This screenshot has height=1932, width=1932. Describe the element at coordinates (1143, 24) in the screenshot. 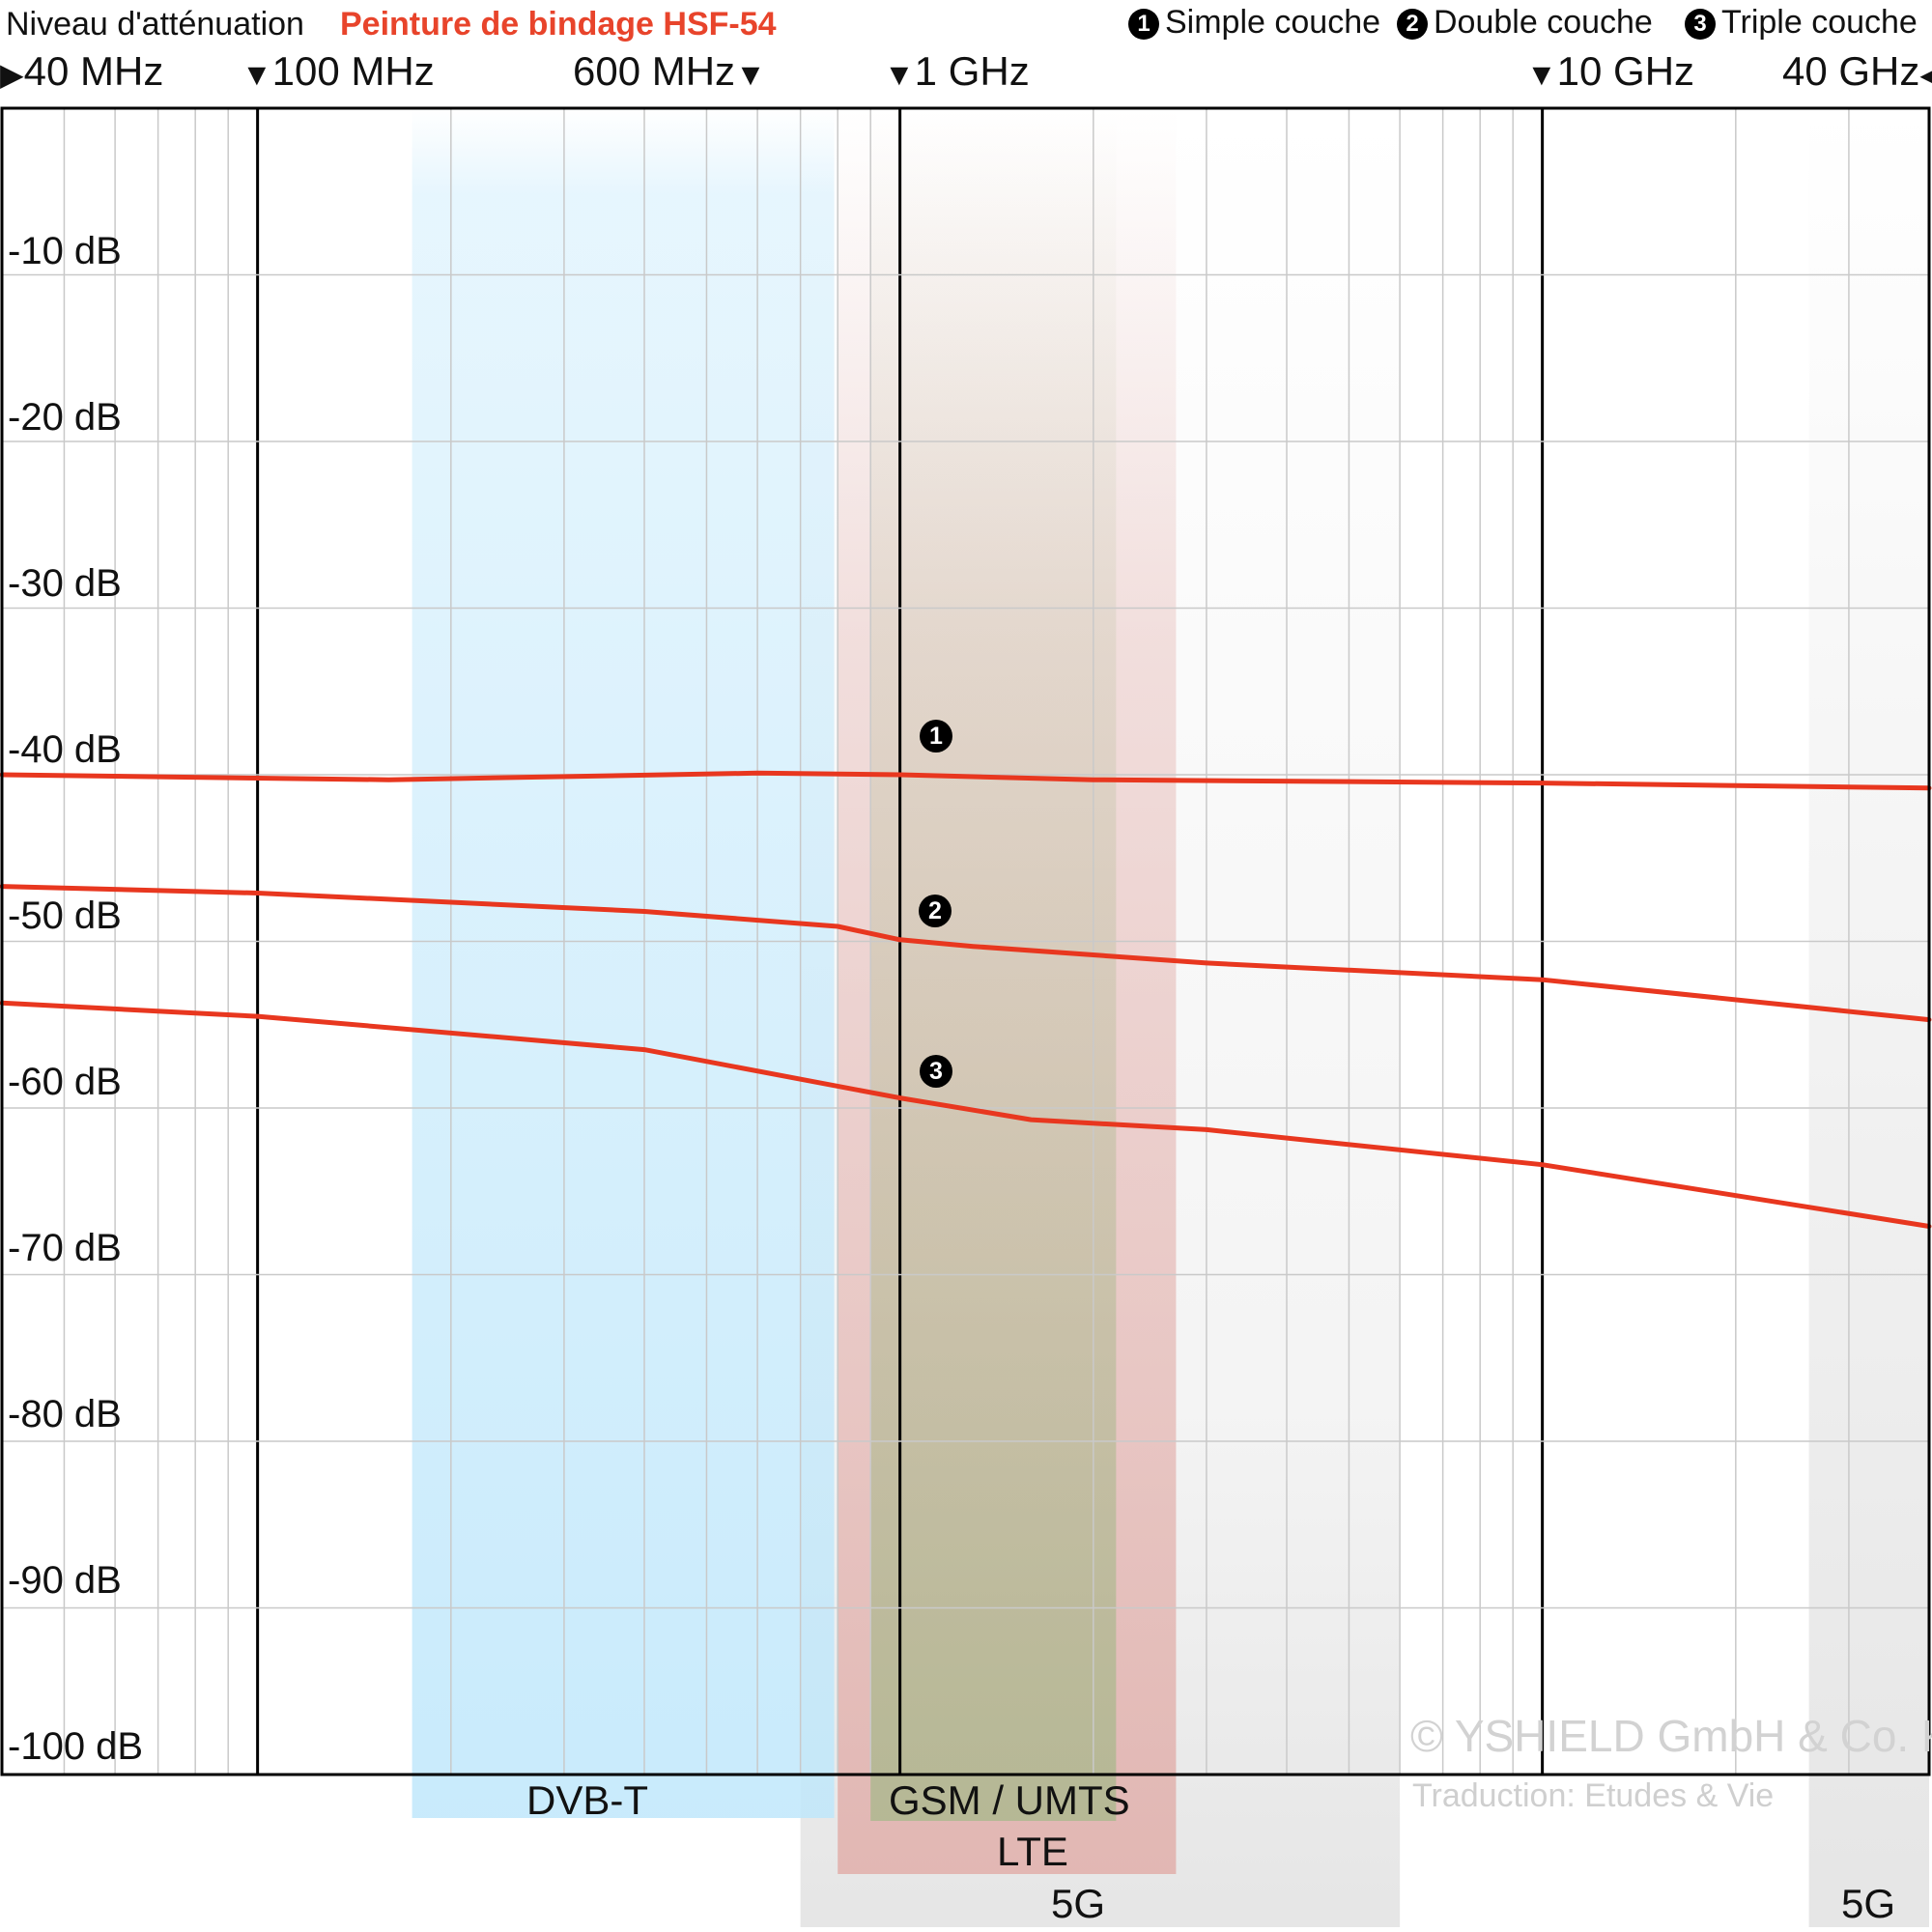

I see `marker-1-icon: 1` at that location.